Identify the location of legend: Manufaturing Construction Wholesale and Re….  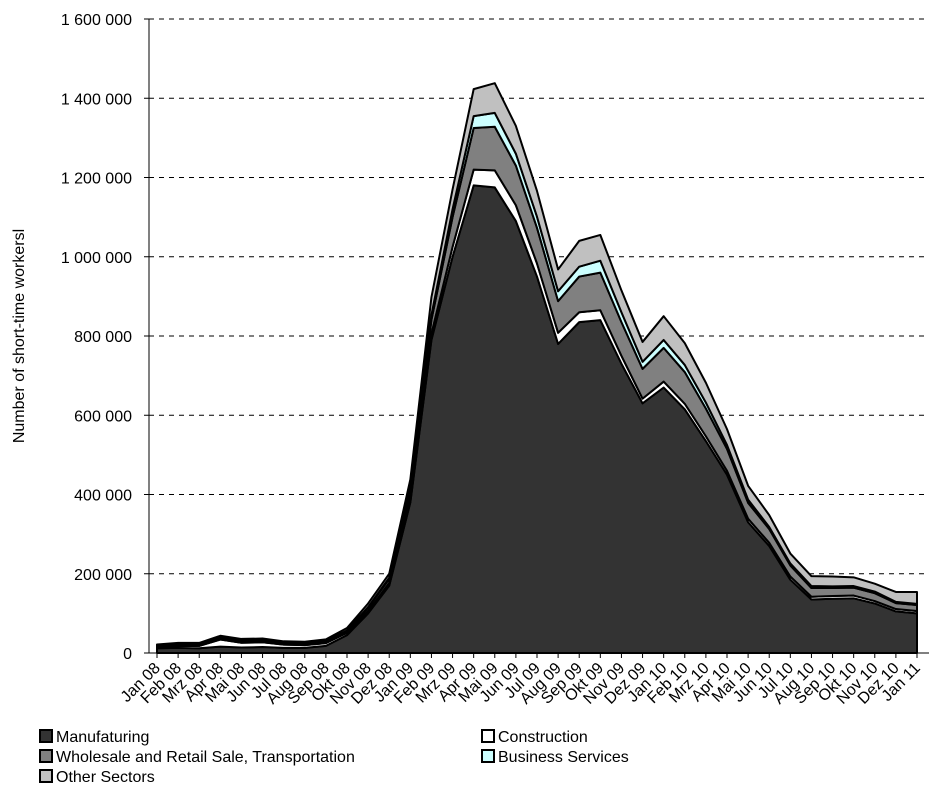
(334, 757).